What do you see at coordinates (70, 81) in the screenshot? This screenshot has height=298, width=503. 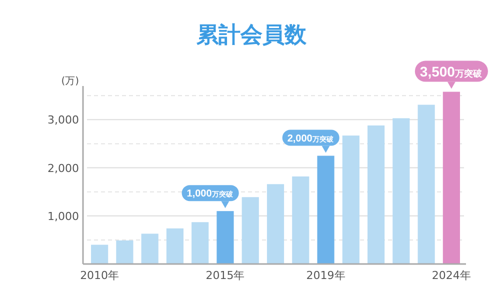 I see `y-axis-title: (万)` at bounding box center [70, 81].